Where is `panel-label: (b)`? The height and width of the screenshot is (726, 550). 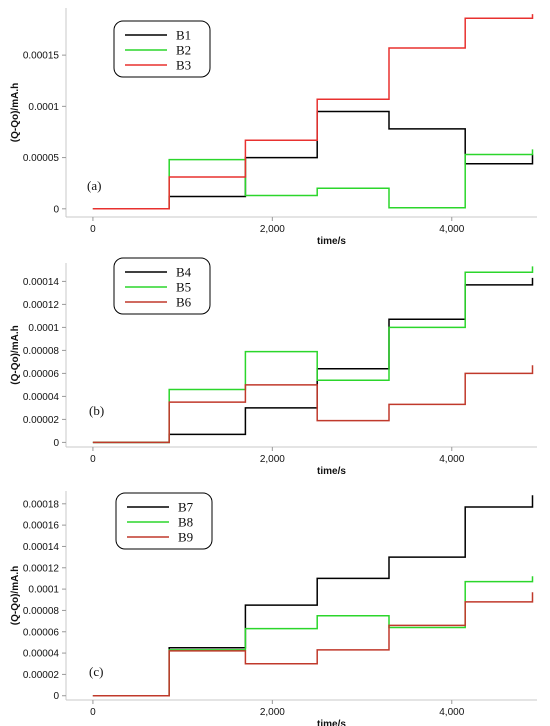
panel-label: (b) is located at coordinates (96, 410).